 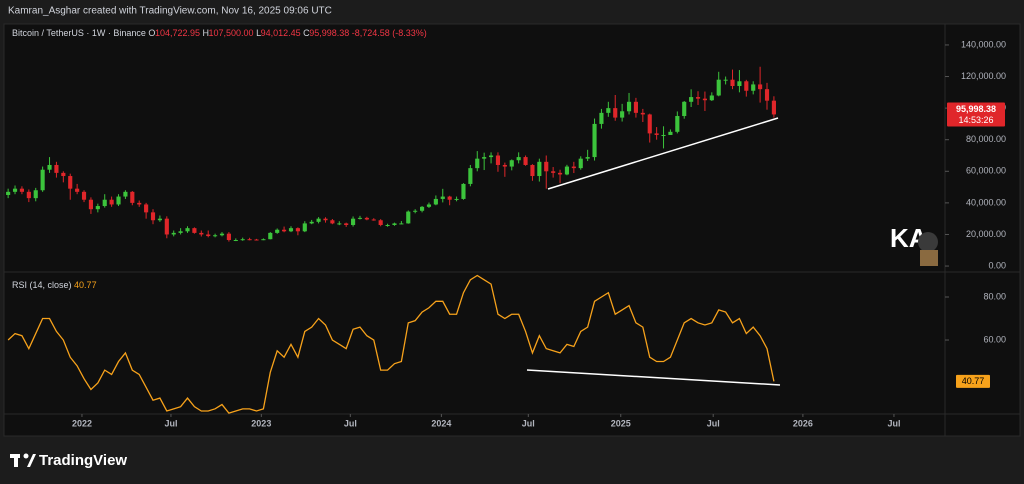 I want to click on logo: KA, so click(x=909, y=244).